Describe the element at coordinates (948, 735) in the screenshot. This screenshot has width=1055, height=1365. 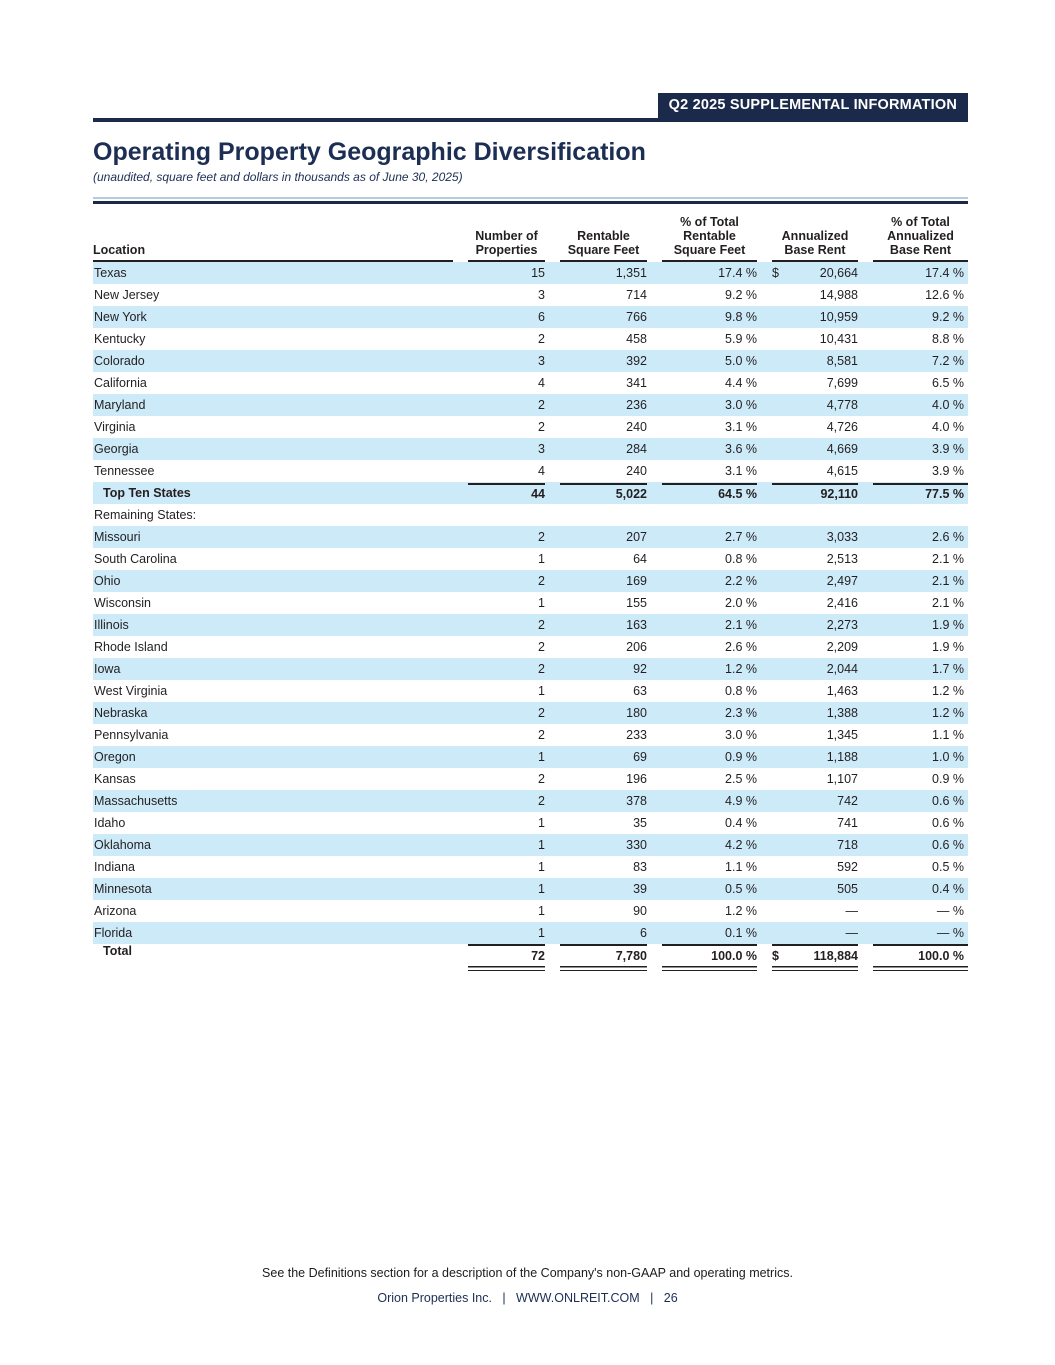
I see `cell-value: 1.1 %` at that location.